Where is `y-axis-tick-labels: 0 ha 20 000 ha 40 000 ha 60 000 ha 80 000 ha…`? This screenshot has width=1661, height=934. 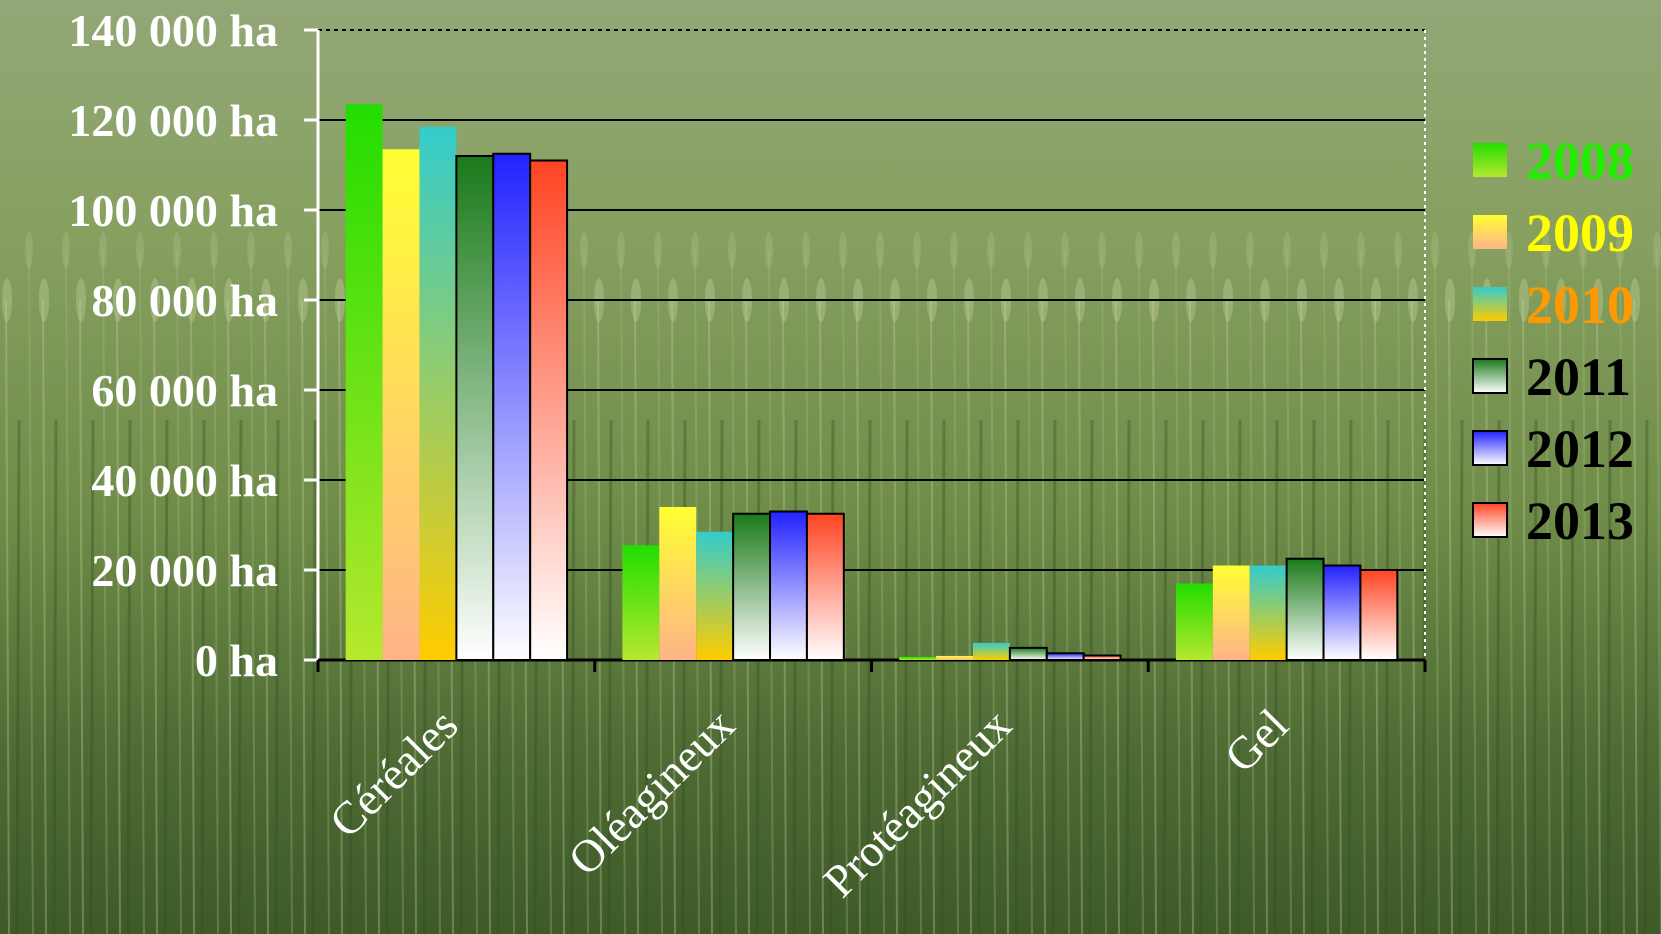 y-axis-tick-labels: 0 ha 20 000 ha 40 000 ha 60 000 ha 80 000 ha… is located at coordinates (173, 345).